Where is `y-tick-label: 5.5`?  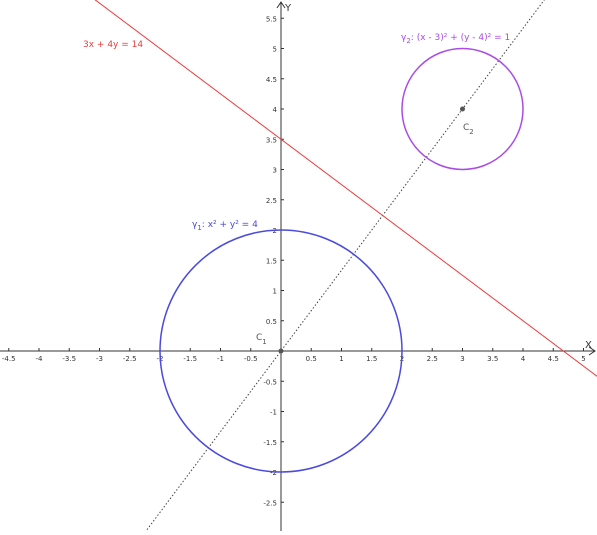
y-tick-label: 5.5 is located at coordinates (271, 19).